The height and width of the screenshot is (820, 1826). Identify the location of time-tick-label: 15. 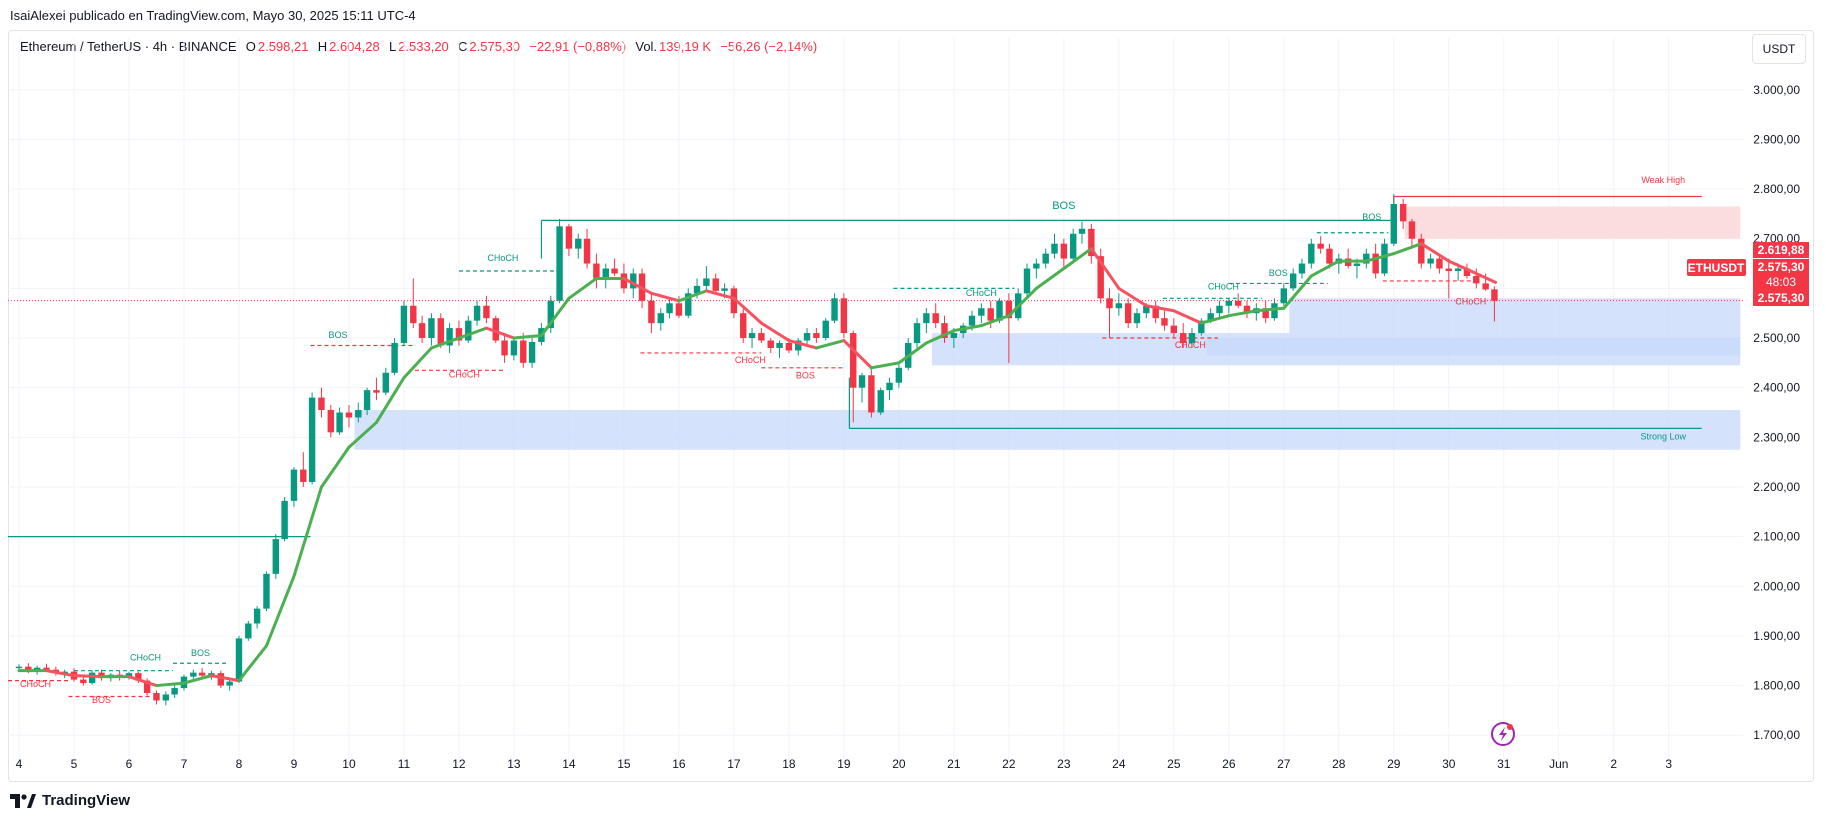
(624, 764).